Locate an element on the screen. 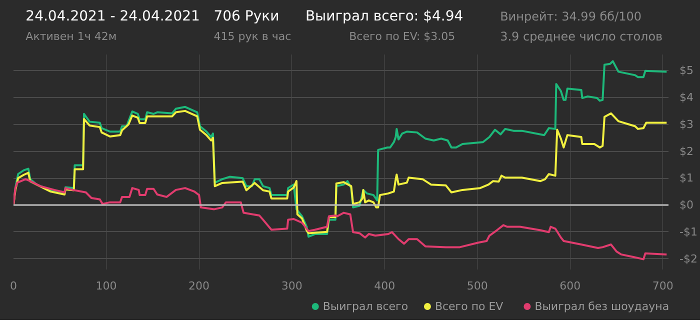  legend-label: Выиграл всего is located at coordinates (365, 306).